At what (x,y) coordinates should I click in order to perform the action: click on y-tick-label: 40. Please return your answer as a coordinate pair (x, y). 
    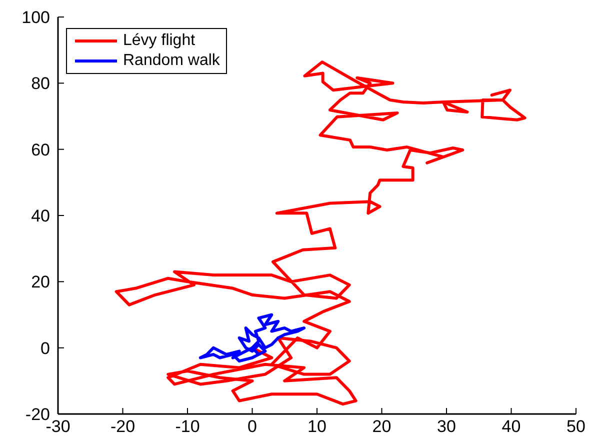
    Looking at the image, I should click on (40, 216).